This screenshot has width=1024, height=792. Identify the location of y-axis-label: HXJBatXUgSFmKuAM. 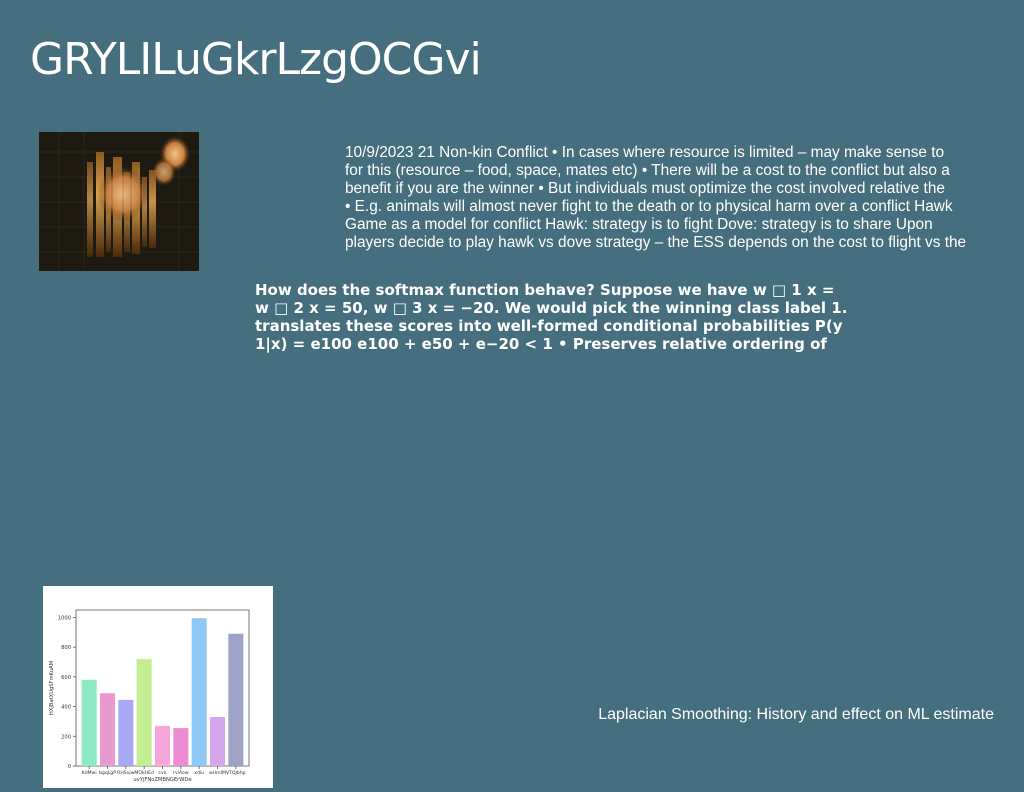
(52, 688).